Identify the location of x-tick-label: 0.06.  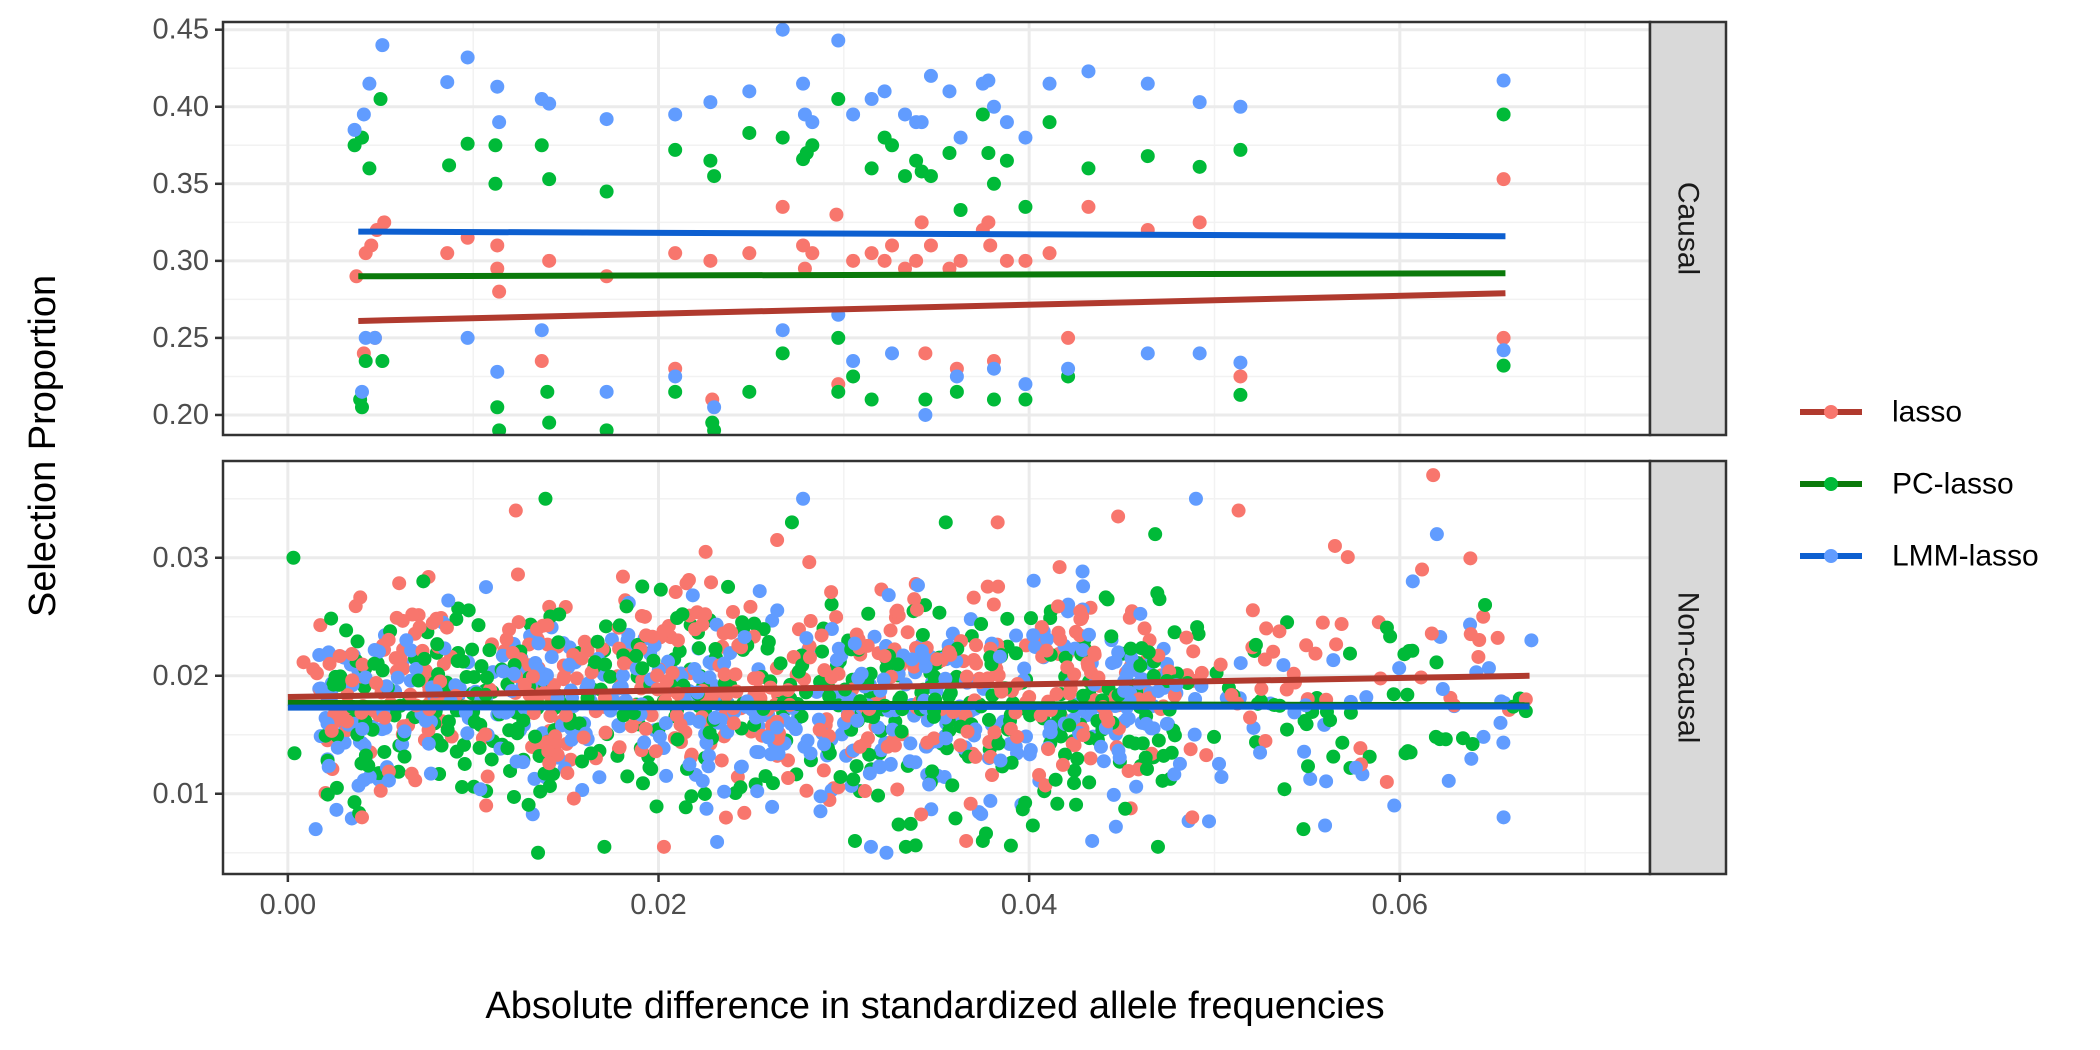
(1400, 905).